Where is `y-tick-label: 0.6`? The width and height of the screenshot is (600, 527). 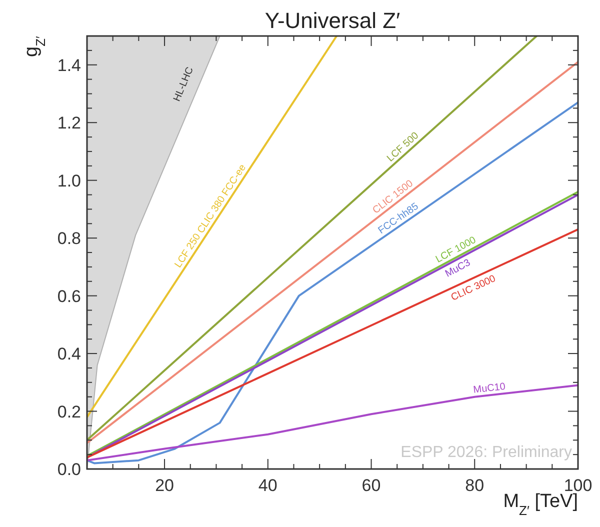
y-tick-label: 0.6 is located at coordinates (69, 296).